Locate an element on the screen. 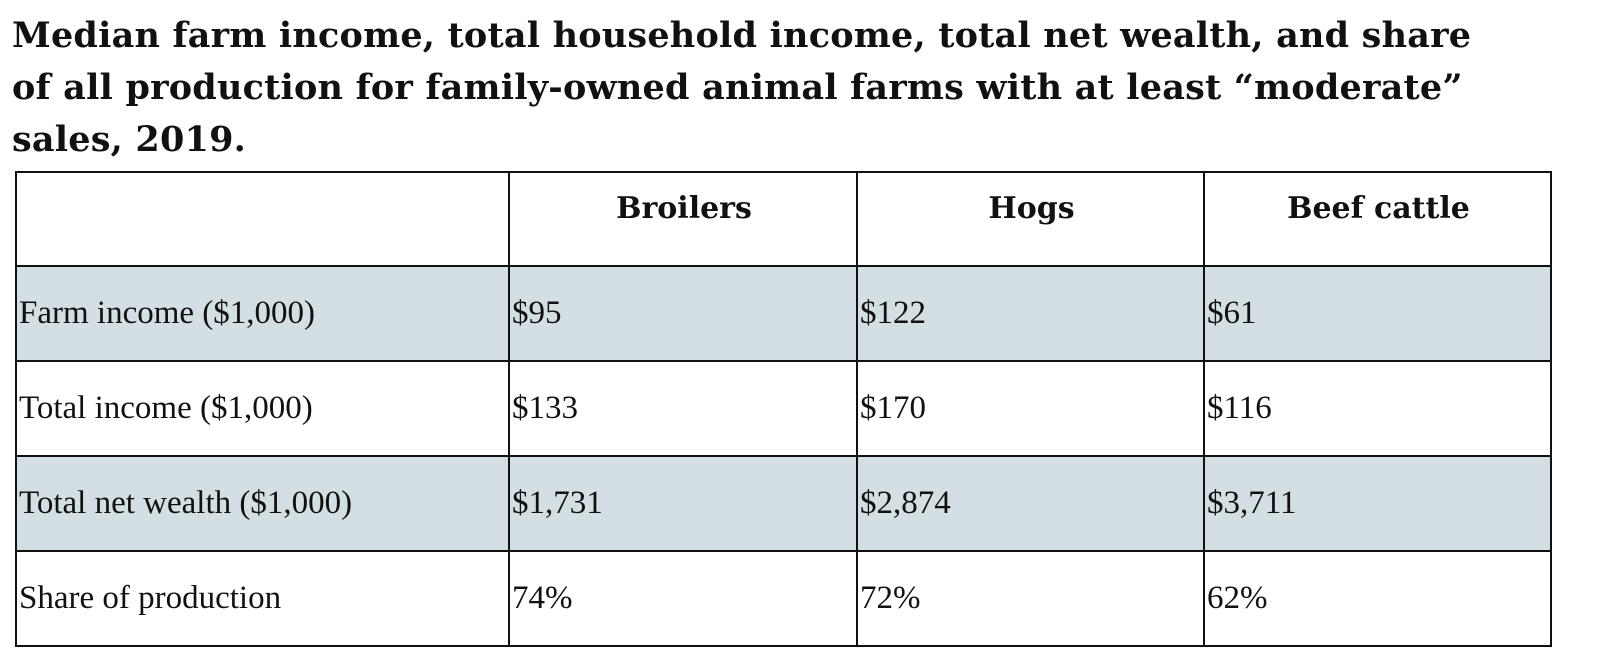 This screenshot has height=671, width=1597. header-cell-beef-cattle: Beef cattle is located at coordinates (1377, 219).